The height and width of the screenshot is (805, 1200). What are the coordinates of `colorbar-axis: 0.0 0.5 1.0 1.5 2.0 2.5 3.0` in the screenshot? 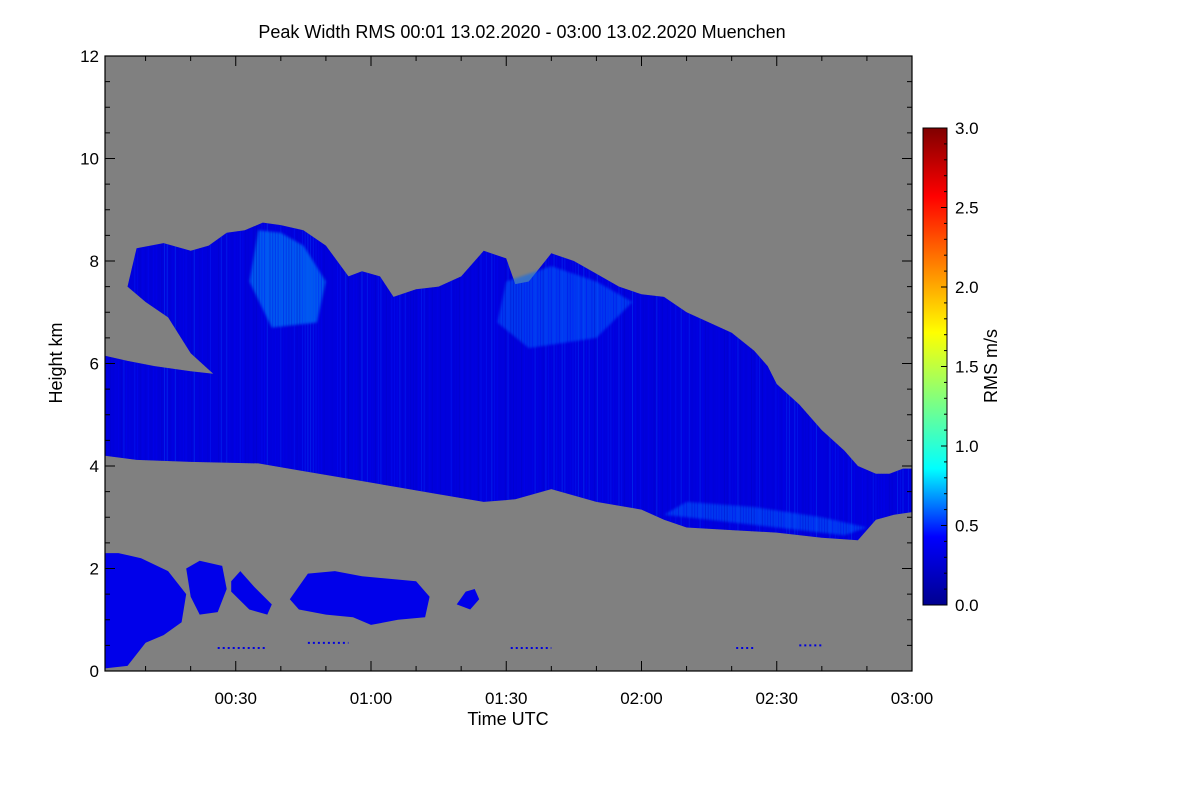 It's located at (960, 367).